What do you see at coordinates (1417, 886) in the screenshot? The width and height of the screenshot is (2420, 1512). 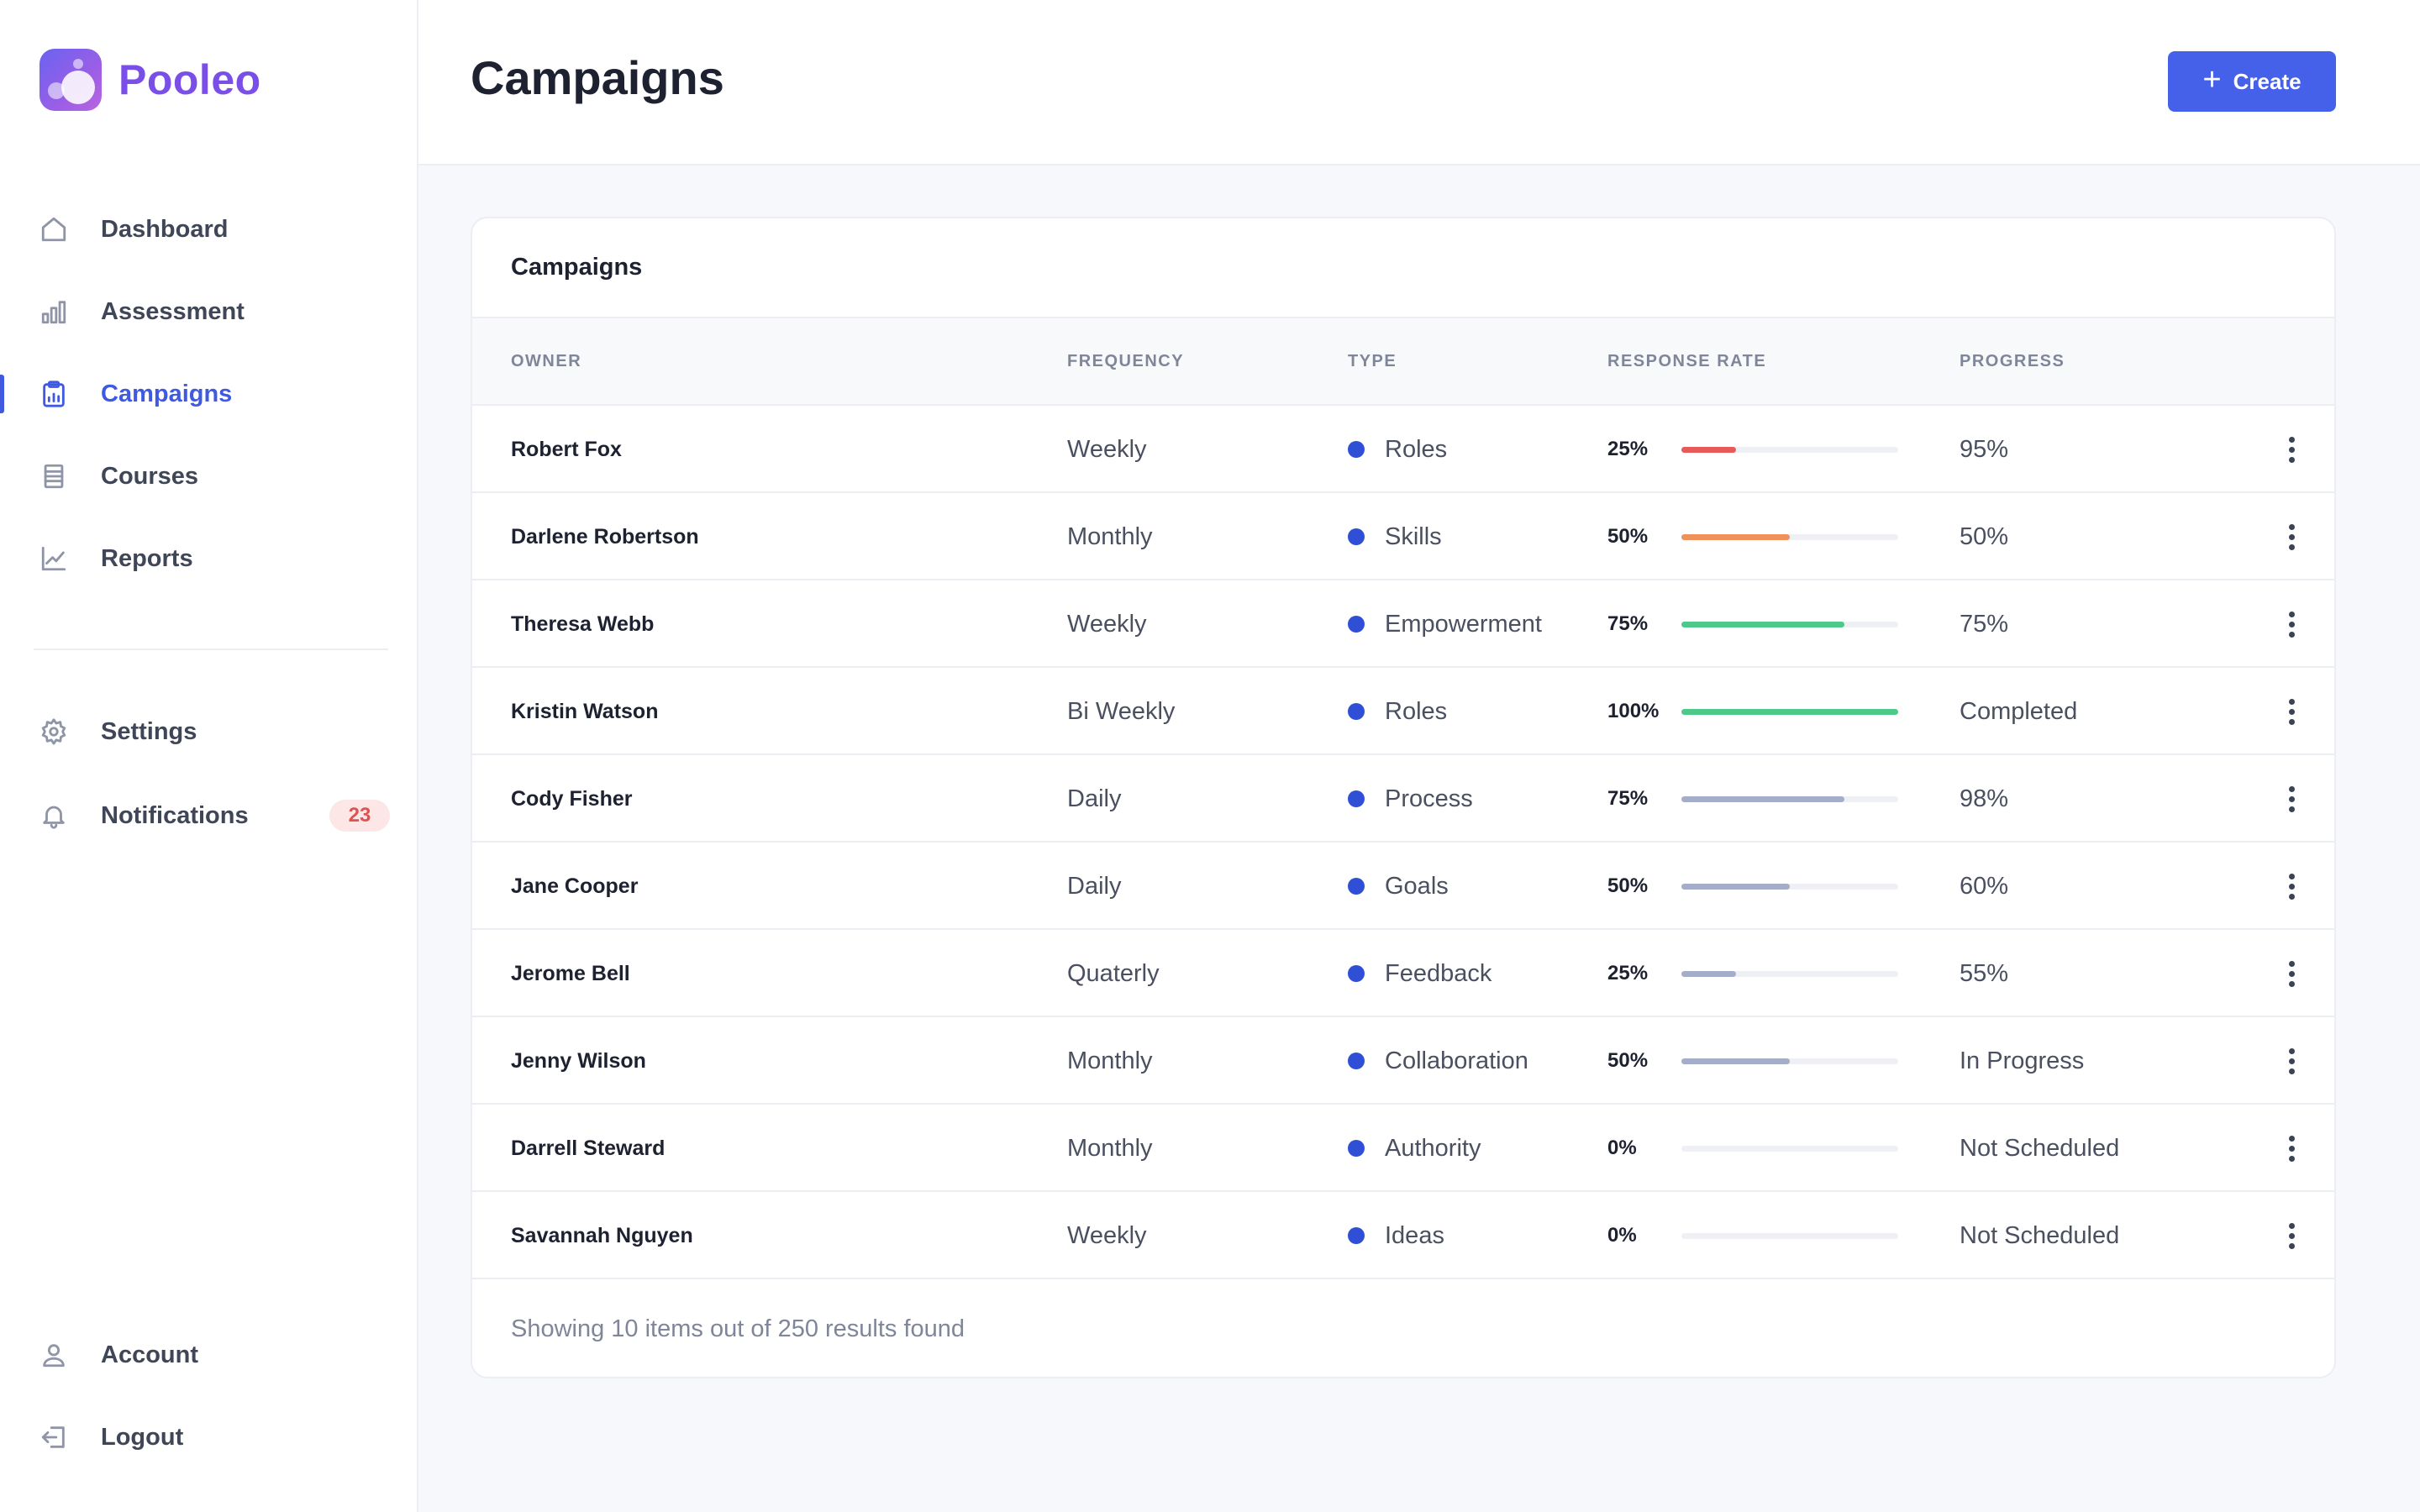 I see `type-value: Goals` at bounding box center [1417, 886].